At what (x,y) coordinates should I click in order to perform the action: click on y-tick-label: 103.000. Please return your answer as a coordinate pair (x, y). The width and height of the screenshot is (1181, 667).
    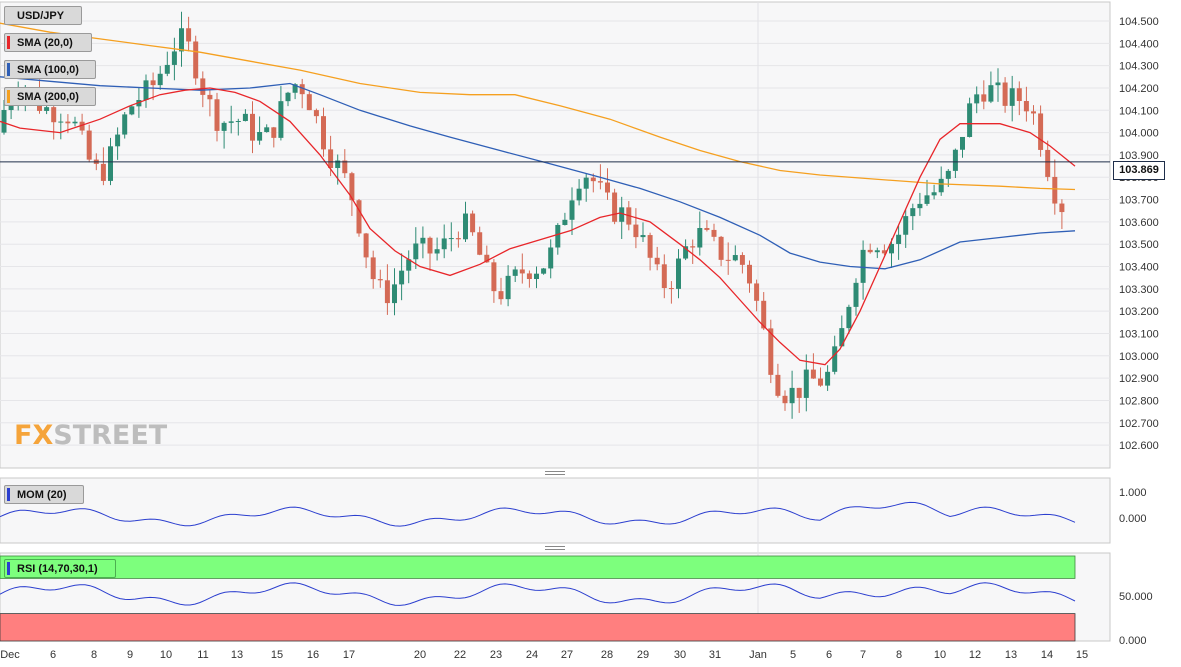
    Looking at the image, I should click on (1139, 357).